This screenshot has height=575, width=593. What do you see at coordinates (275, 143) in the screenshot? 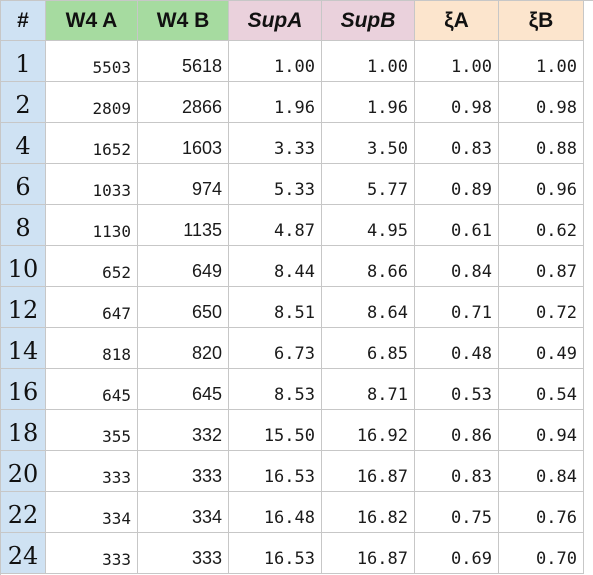
I see `cell-supa: 3.33` at bounding box center [275, 143].